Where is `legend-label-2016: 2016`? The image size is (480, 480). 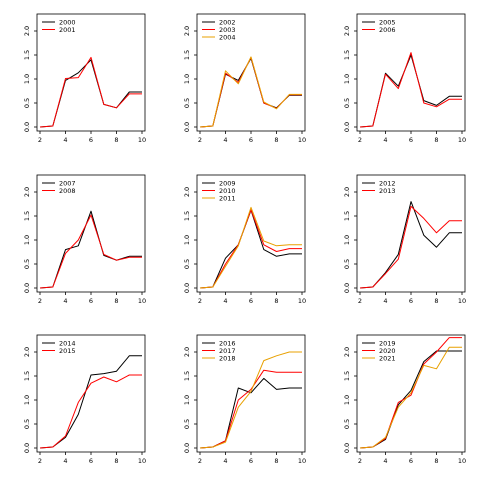 legend-label-2016: 2016 is located at coordinates (227, 343).